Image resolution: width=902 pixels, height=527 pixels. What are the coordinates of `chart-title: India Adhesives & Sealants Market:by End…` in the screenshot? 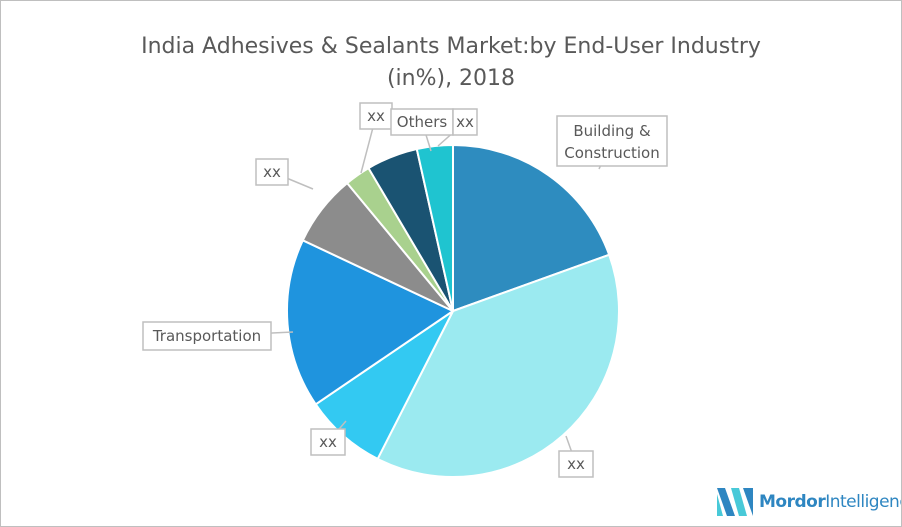 It's located at (451, 63).